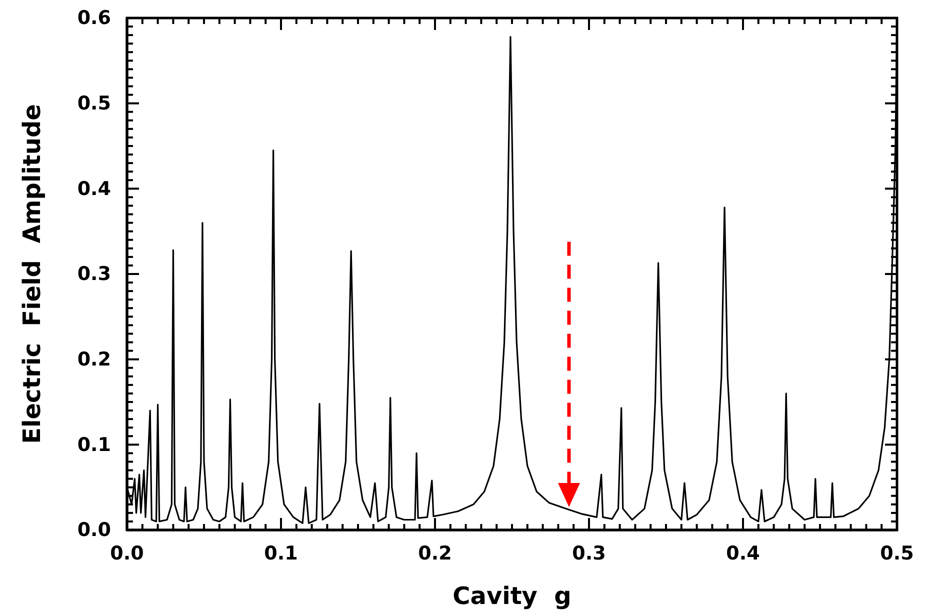  What do you see at coordinates (897, 553) in the screenshot?
I see `x-tick-label: 0.5` at bounding box center [897, 553].